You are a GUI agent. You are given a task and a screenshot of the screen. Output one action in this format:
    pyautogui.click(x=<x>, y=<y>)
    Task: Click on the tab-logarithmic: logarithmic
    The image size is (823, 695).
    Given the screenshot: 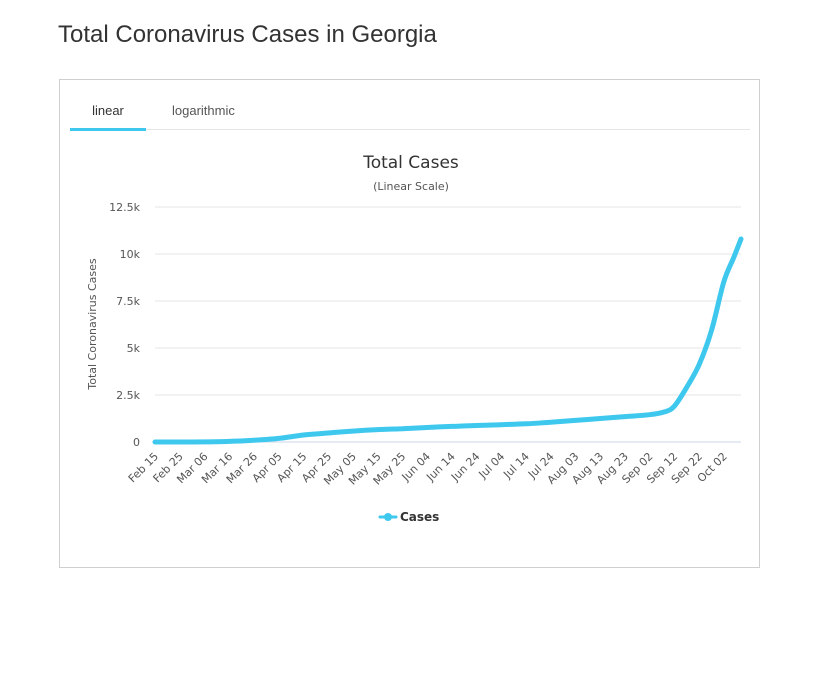 What is the action you would take?
    pyautogui.click(x=203, y=110)
    